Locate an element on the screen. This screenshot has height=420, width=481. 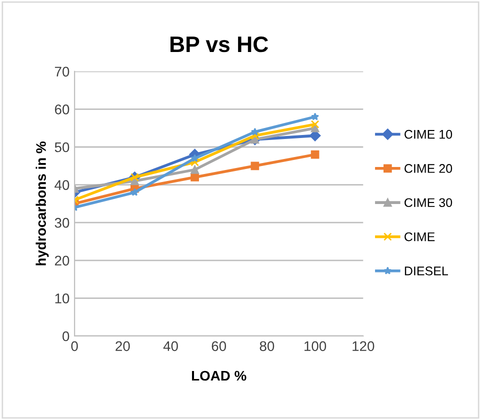
y-tick-label: 10 is located at coordinates (62, 299).